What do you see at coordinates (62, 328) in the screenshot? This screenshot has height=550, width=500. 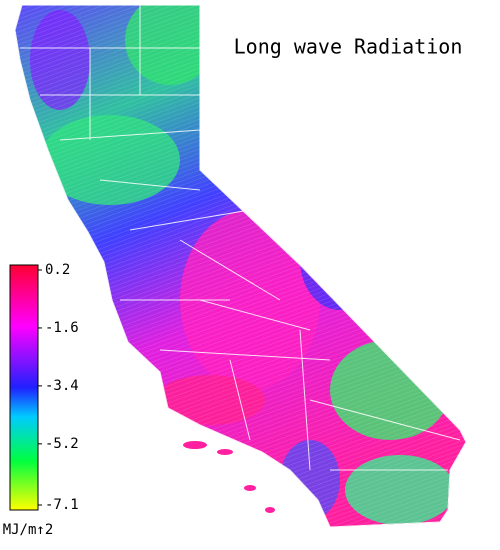 I see `colorbar-tick-label: -1.6` at bounding box center [62, 328].